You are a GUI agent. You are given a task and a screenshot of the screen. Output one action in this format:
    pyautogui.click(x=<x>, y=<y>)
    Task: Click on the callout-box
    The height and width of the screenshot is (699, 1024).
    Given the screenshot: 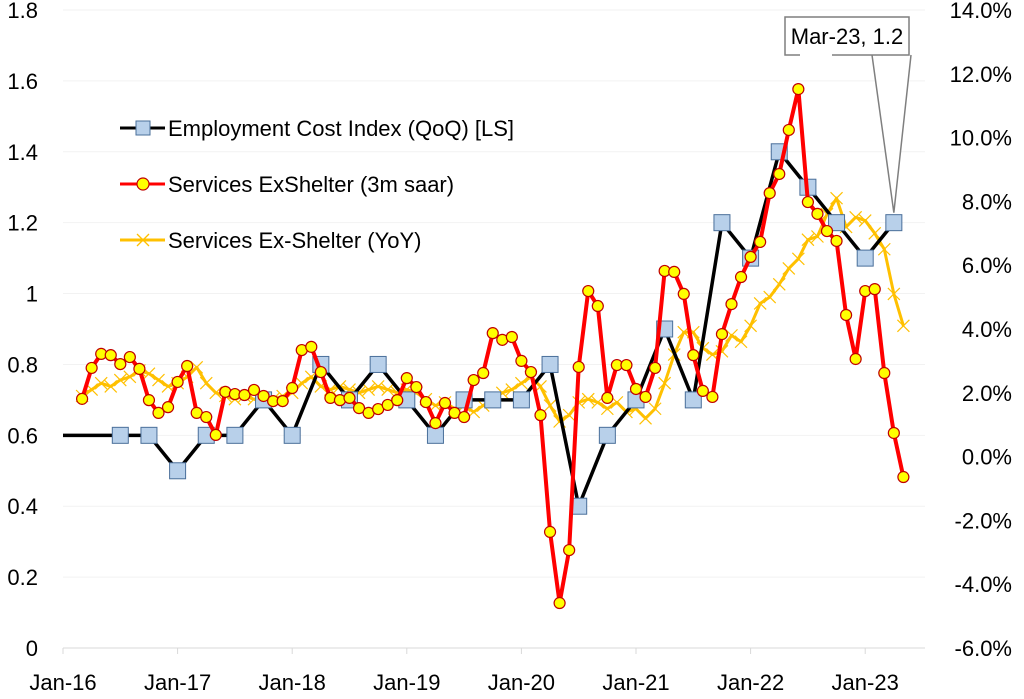 What is the action you would take?
    pyautogui.click(x=847, y=36)
    